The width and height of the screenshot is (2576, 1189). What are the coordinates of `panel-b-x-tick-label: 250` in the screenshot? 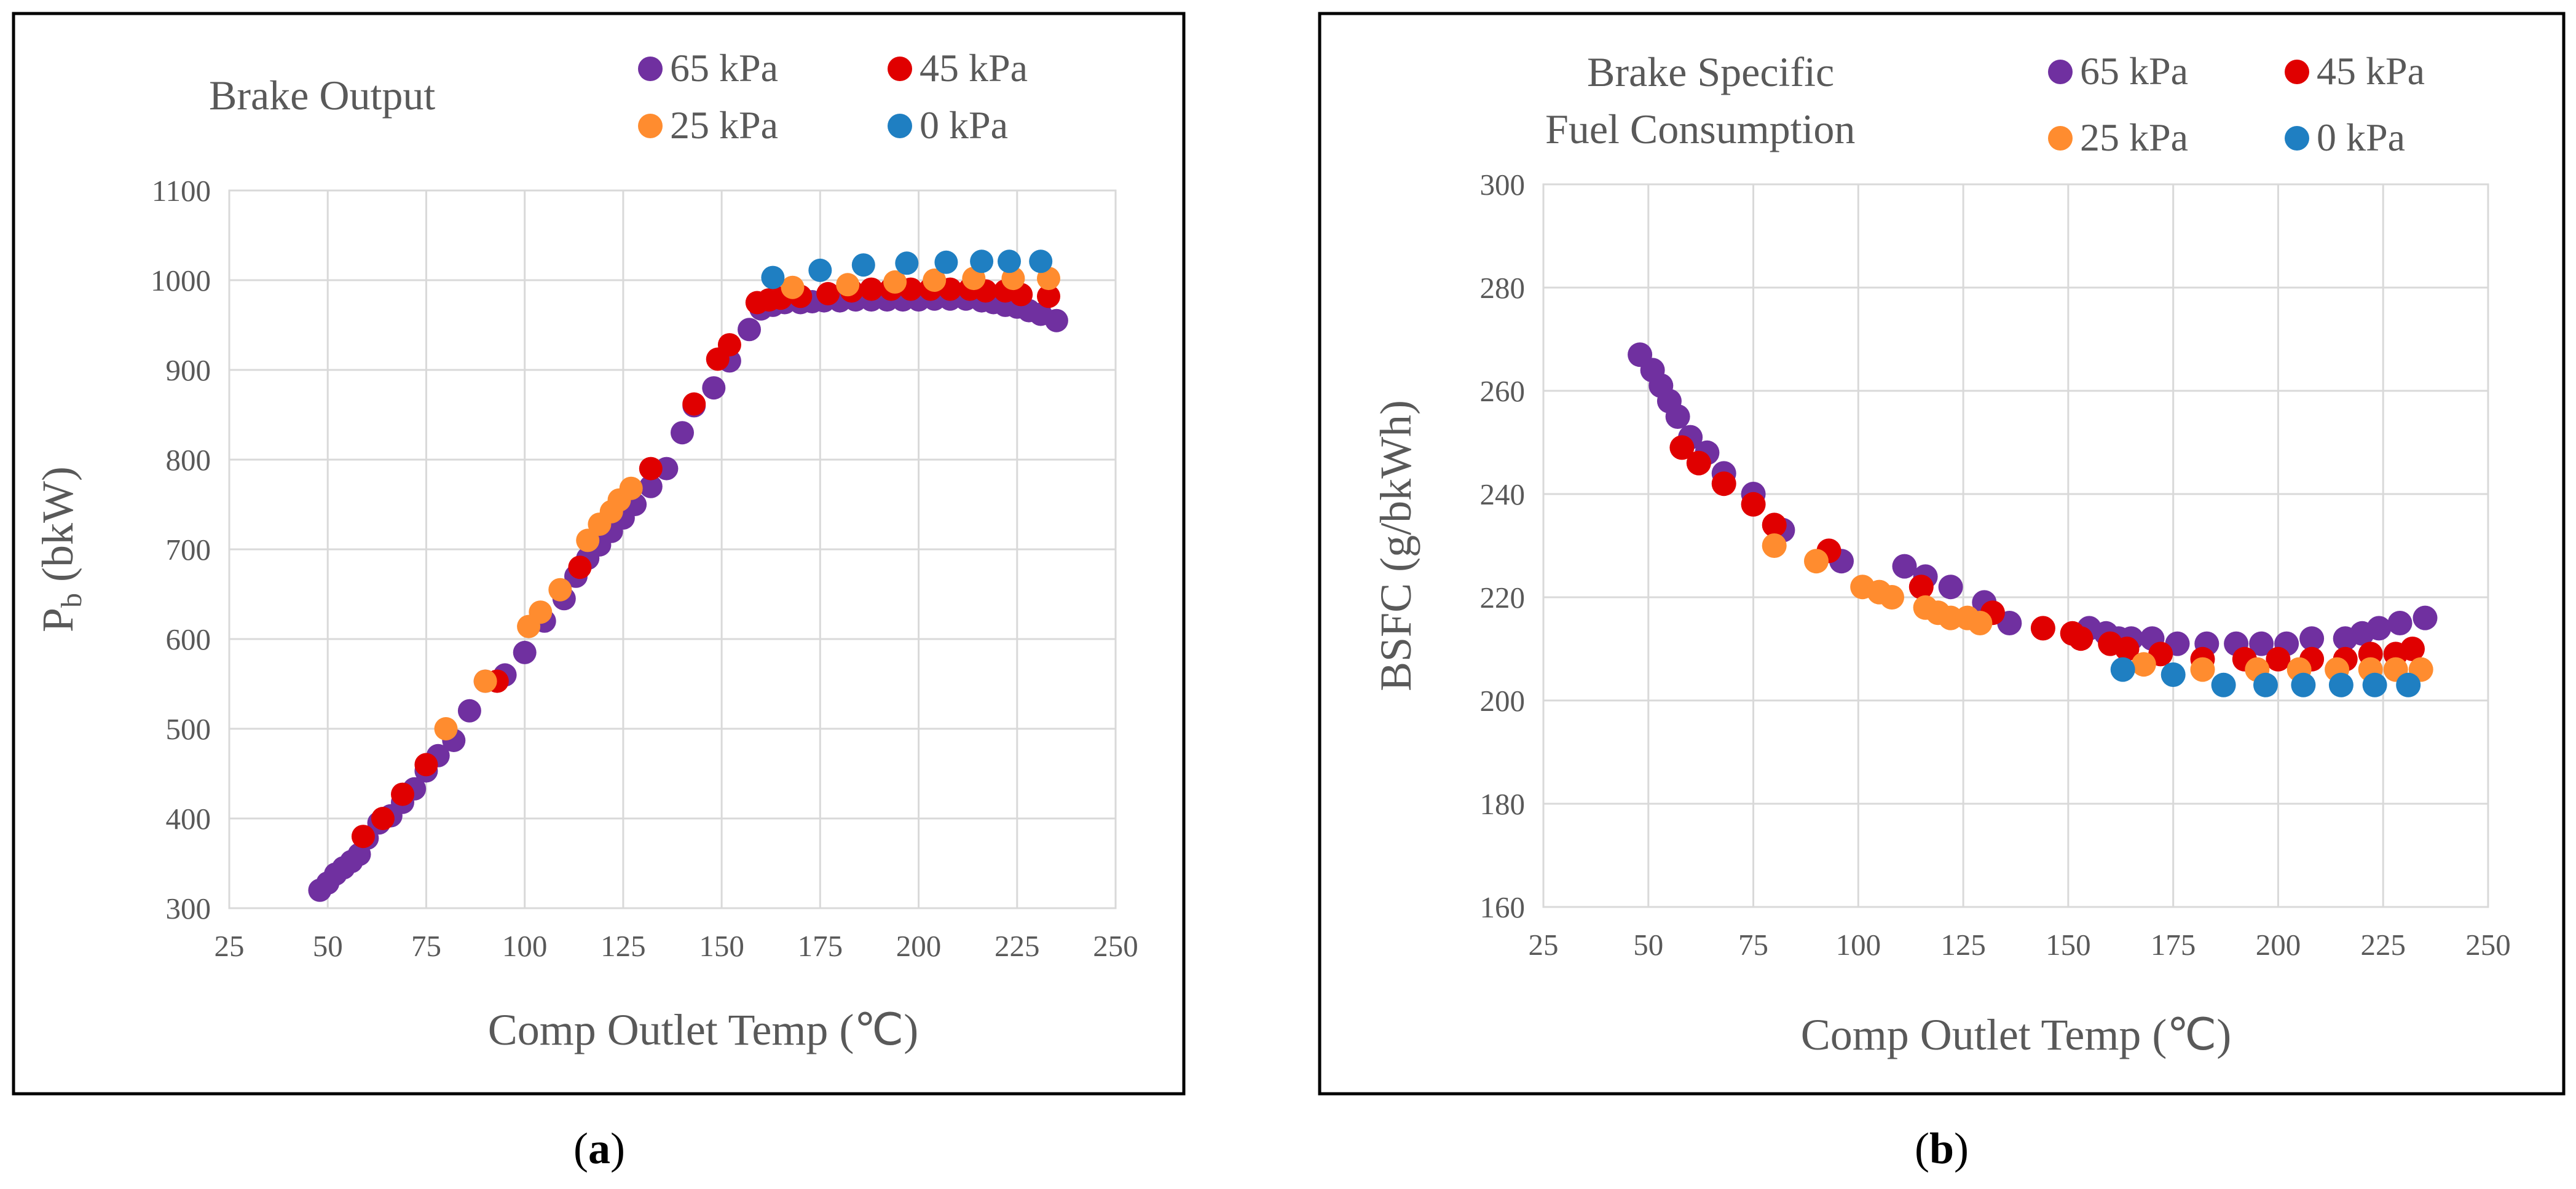 It's located at (2488, 945).